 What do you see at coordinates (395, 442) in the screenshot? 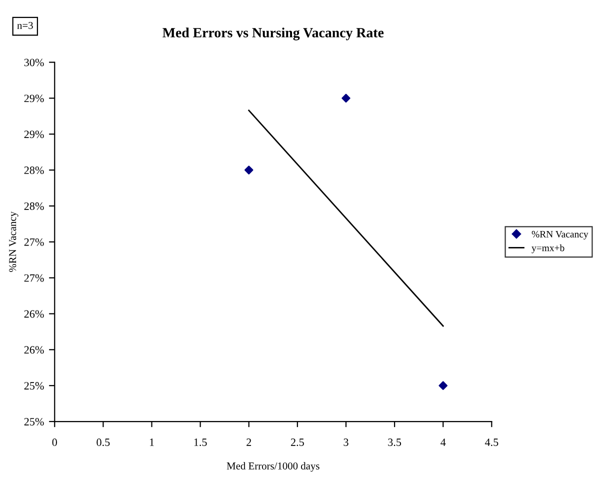
I see `x-tick-label: 3.5` at bounding box center [395, 442].